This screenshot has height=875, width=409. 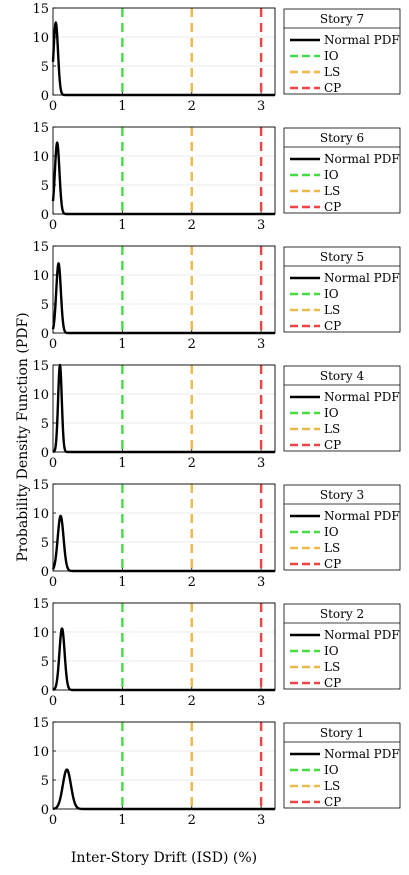 What do you see at coordinates (342, 495) in the screenshot?
I see `legend-title: Story 3` at bounding box center [342, 495].